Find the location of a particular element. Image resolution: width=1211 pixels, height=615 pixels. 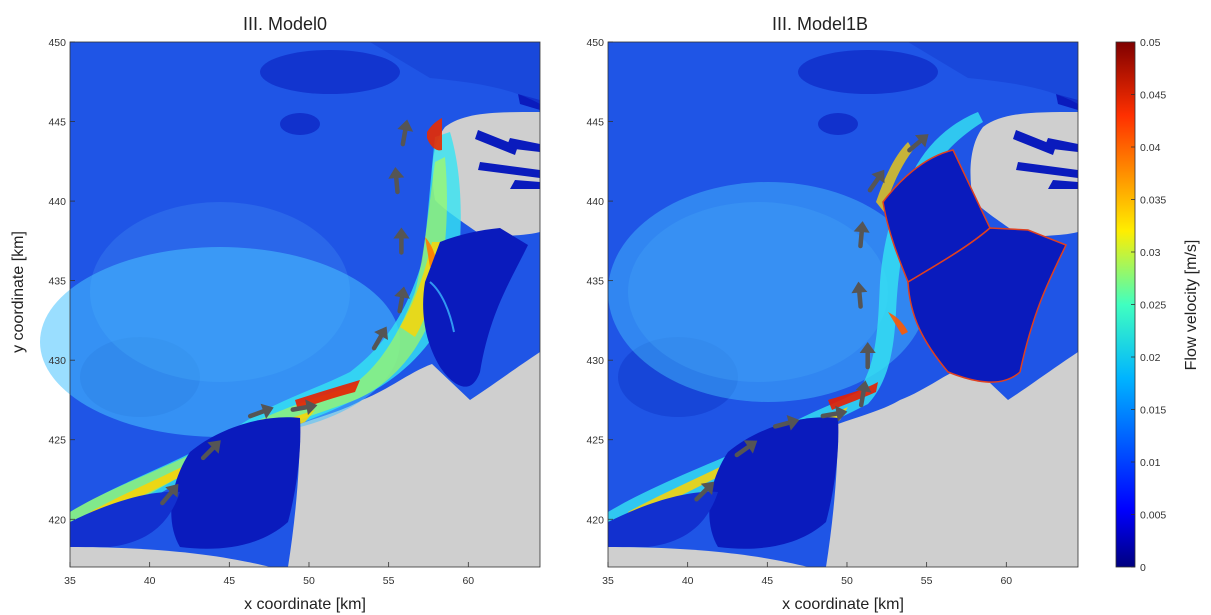

colorbar-tick-label: 0.05 is located at coordinates (1150, 43).